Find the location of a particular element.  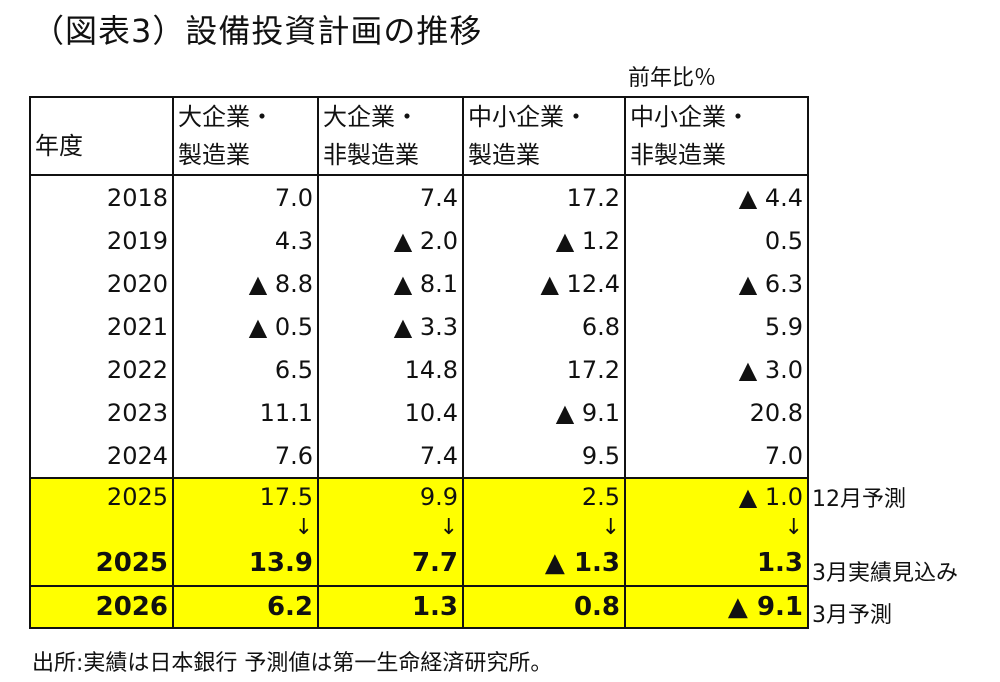

row-arrows: ↓ ↓ ↓ ↓ is located at coordinates (419, 528).